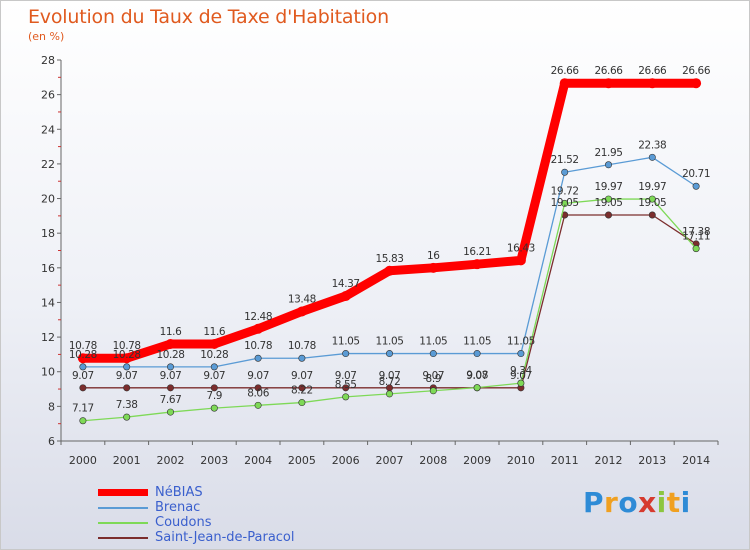 Image resolution: width=750 pixels, height=550 pixels. What do you see at coordinates (83, 460) in the screenshot?
I see `x-tick-label: 2000` at bounding box center [83, 460].